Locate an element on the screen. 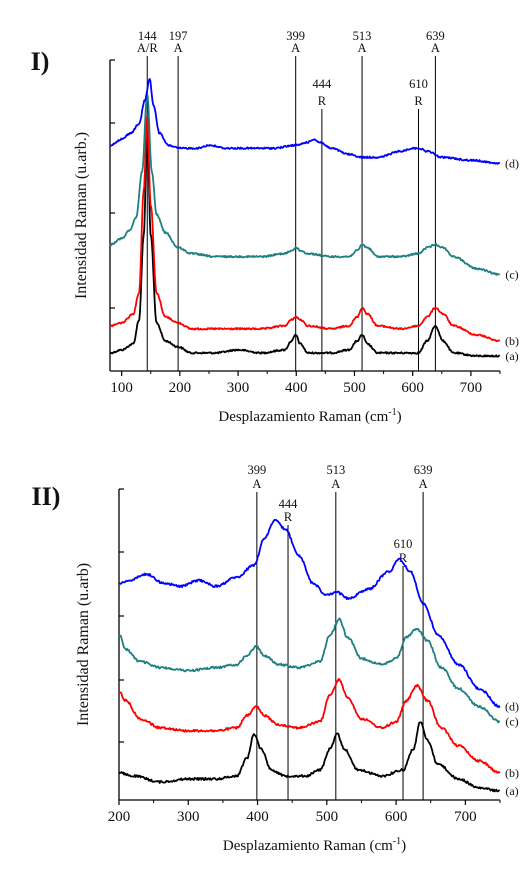 This screenshot has height=869, width=525. panel-label: I) is located at coordinates (40, 61).